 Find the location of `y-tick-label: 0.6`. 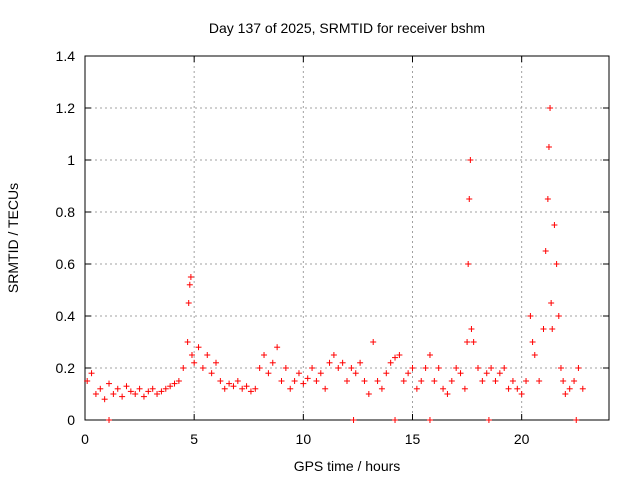

y-tick-label: 0.6 is located at coordinates (66, 264).